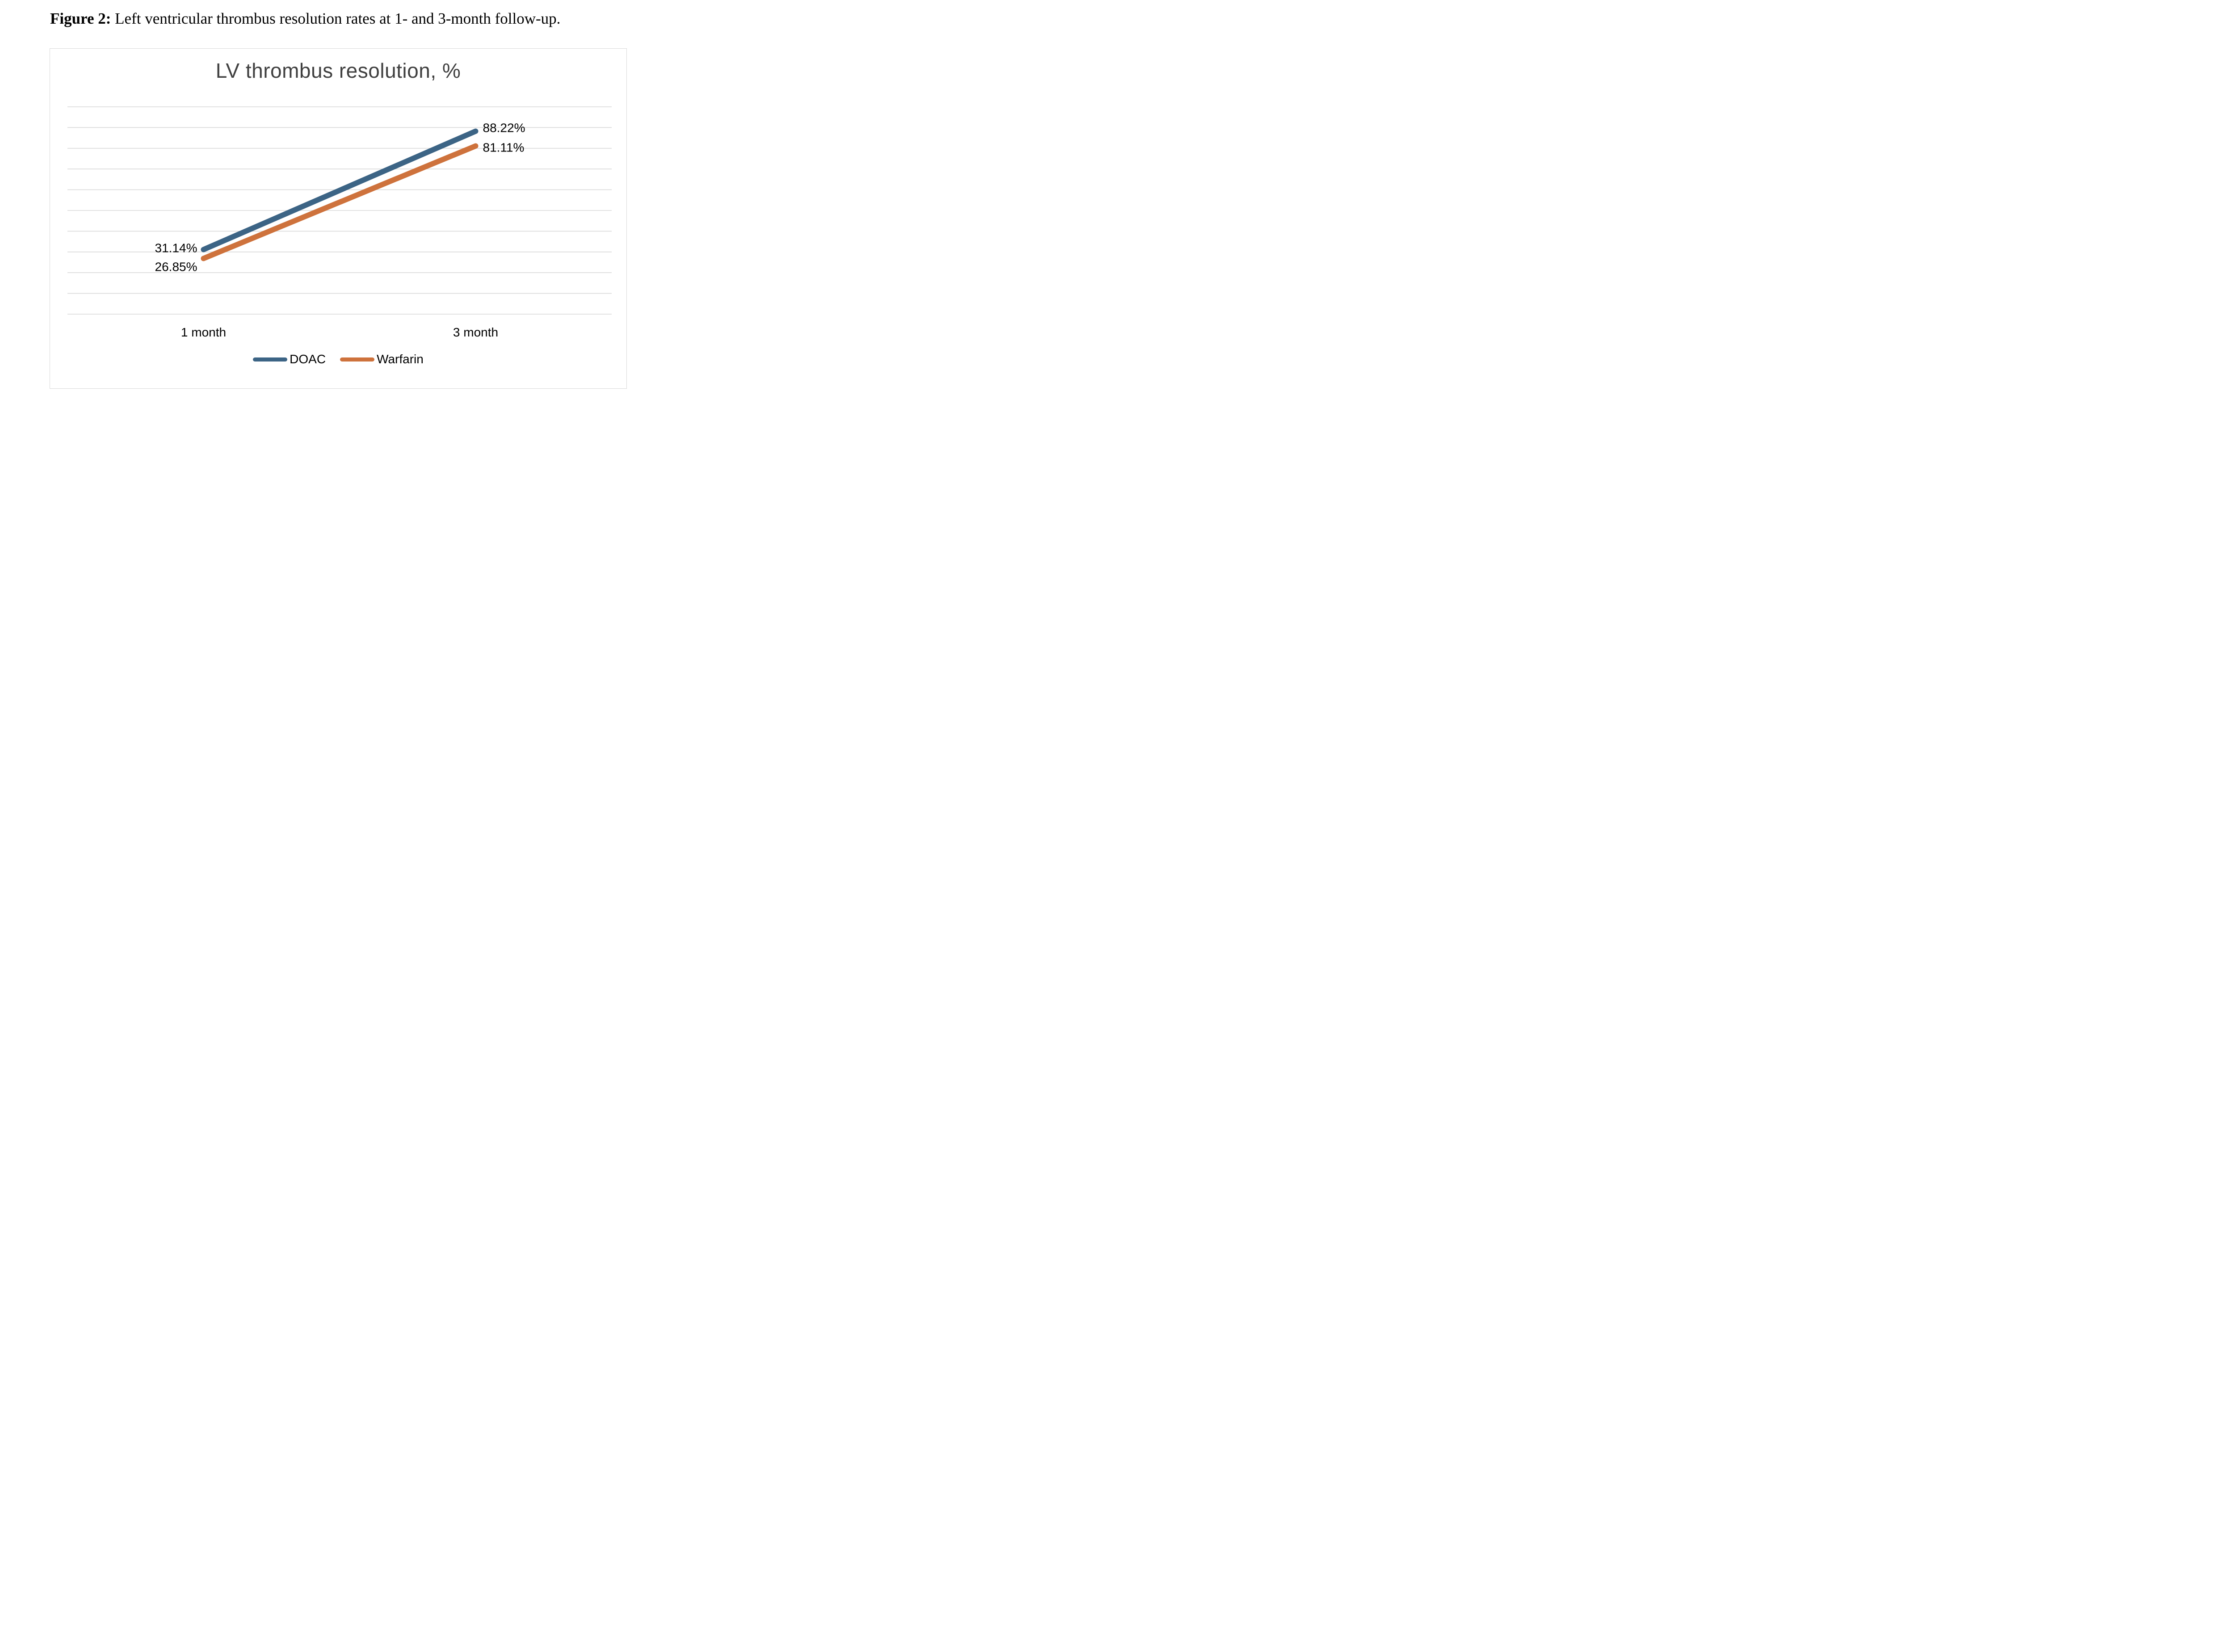  Describe the element at coordinates (176, 266) in the screenshot. I see `data-label-warfarin-1-month: 26.85%` at that location.